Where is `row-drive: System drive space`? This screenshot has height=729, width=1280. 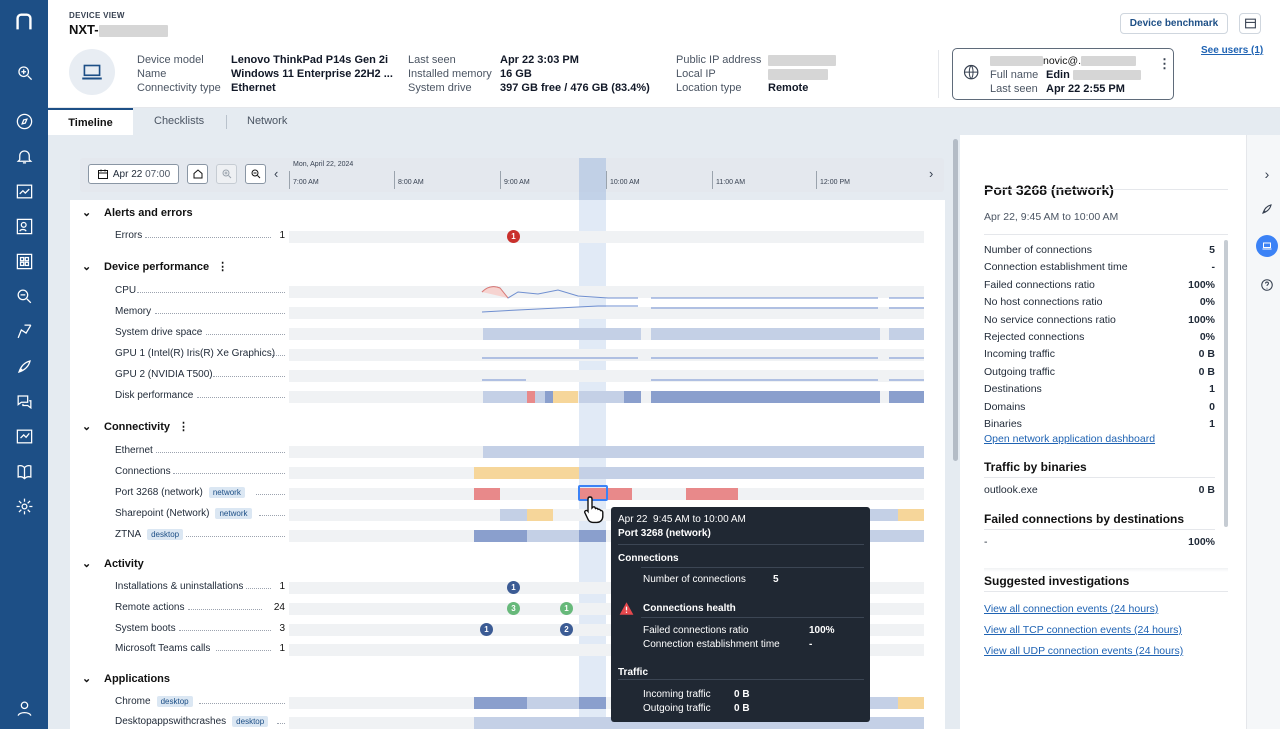 row-drive: System drive space is located at coordinates (159, 332).